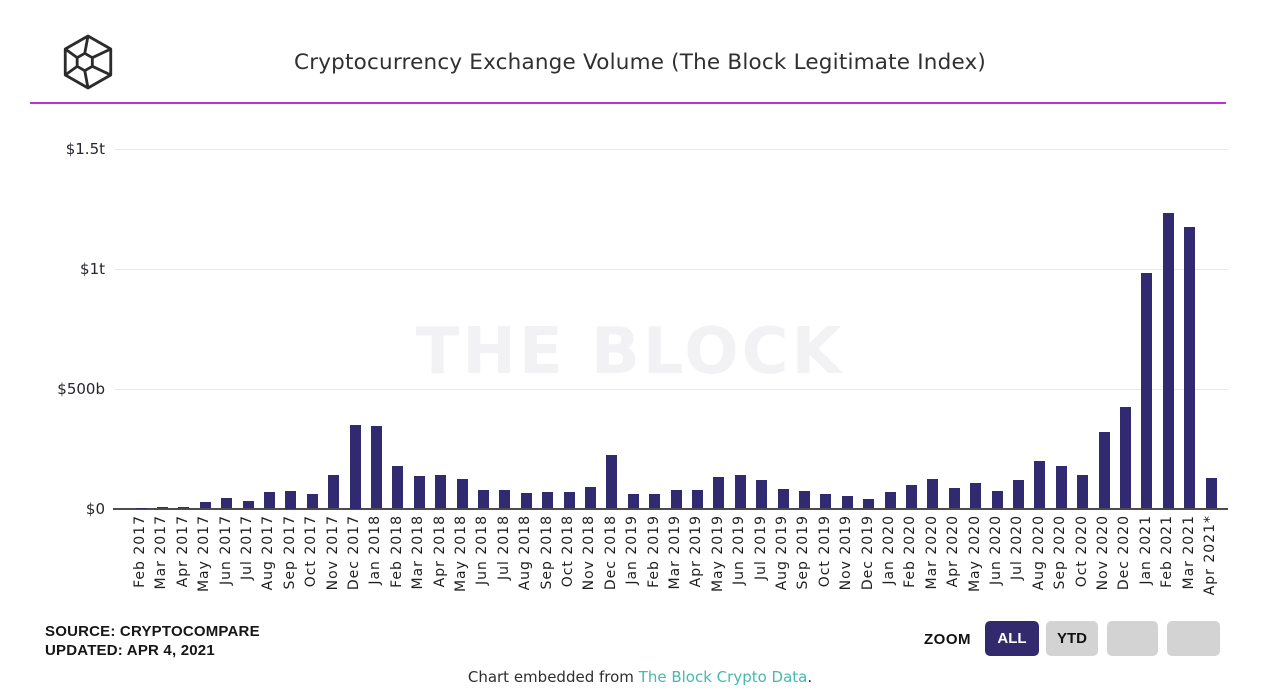 This screenshot has height=699, width=1280. I want to click on watermark: THE BLOCK, so click(630, 352).